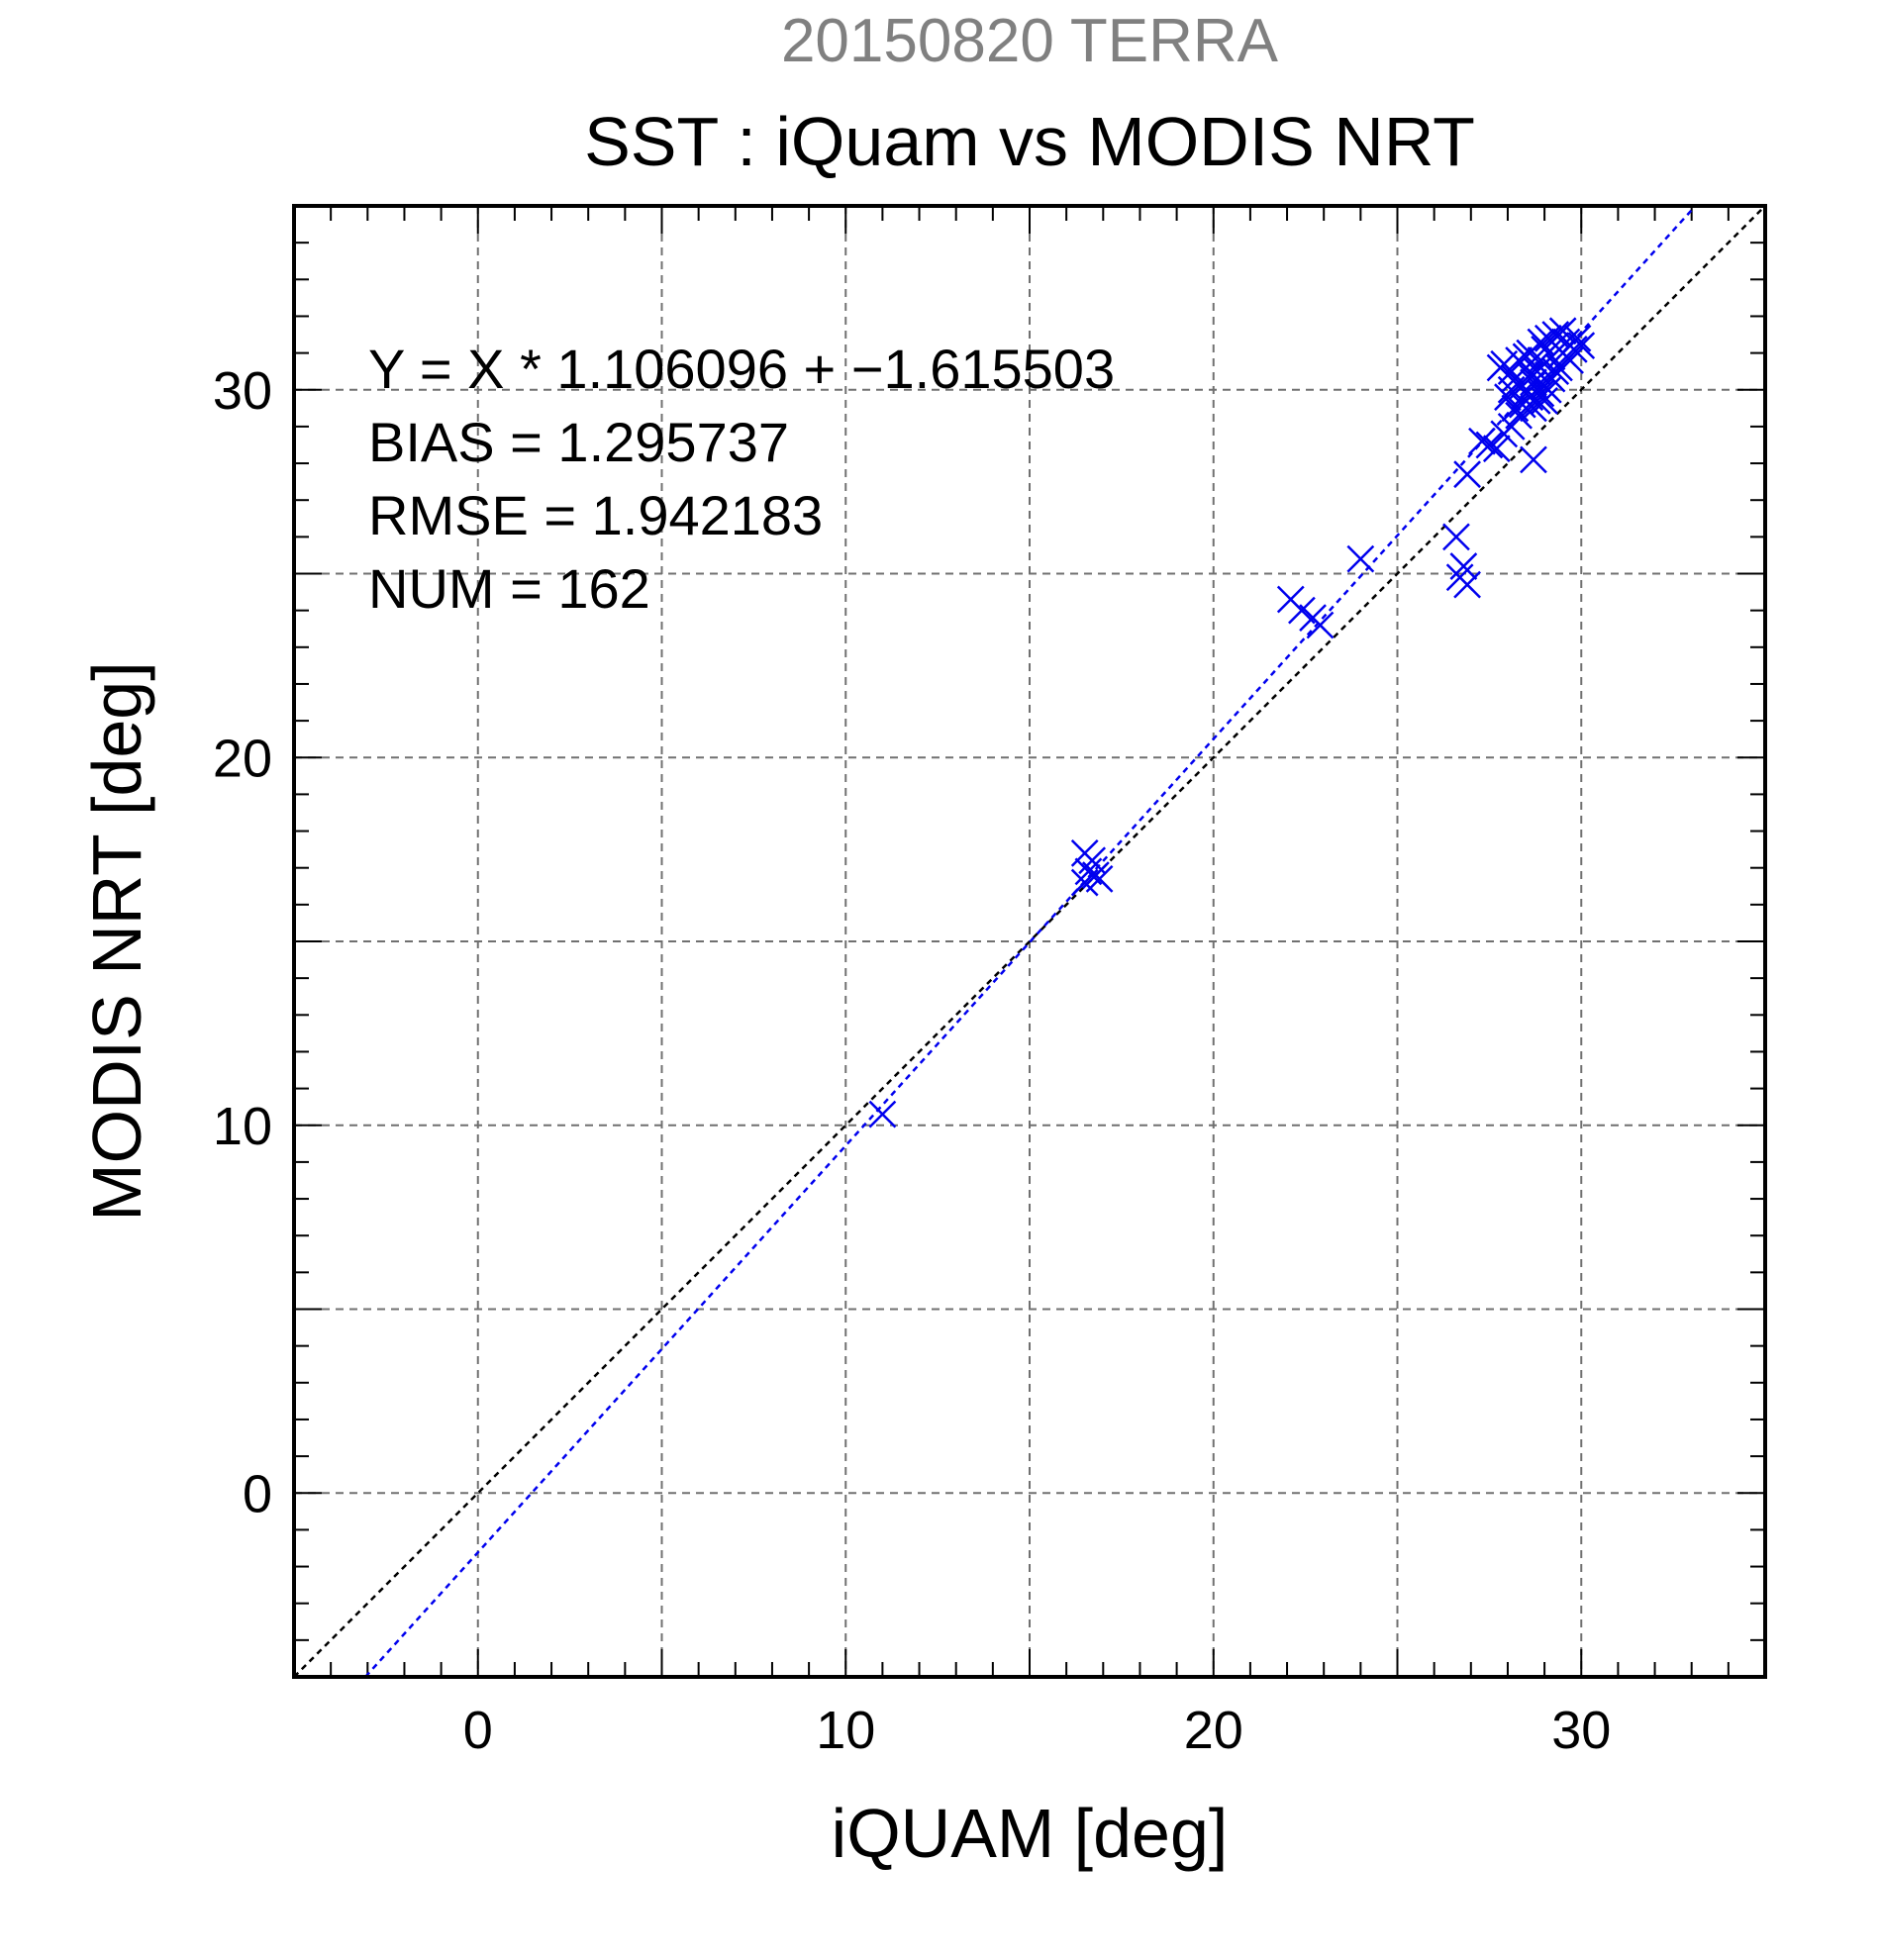  What do you see at coordinates (243, 1126) in the screenshot?
I see `y-tick-label: 10` at bounding box center [243, 1126].